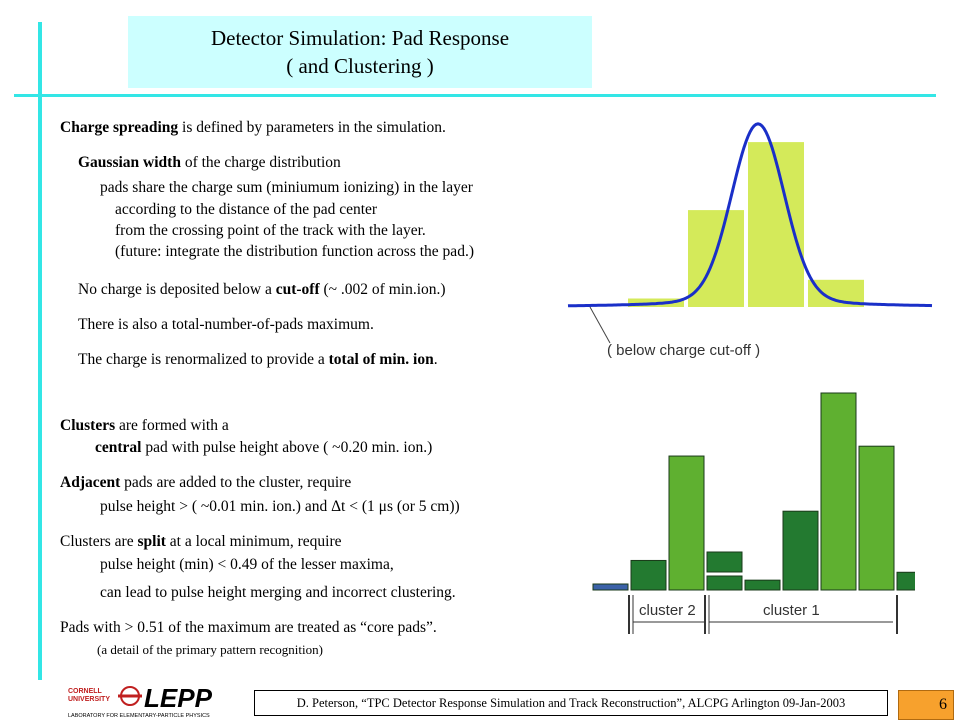 The width and height of the screenshot is (960, 725). Describe the element at coordinates (667, 610) in the screenshot. I see `cluster2-label: cluster 2` at that location.